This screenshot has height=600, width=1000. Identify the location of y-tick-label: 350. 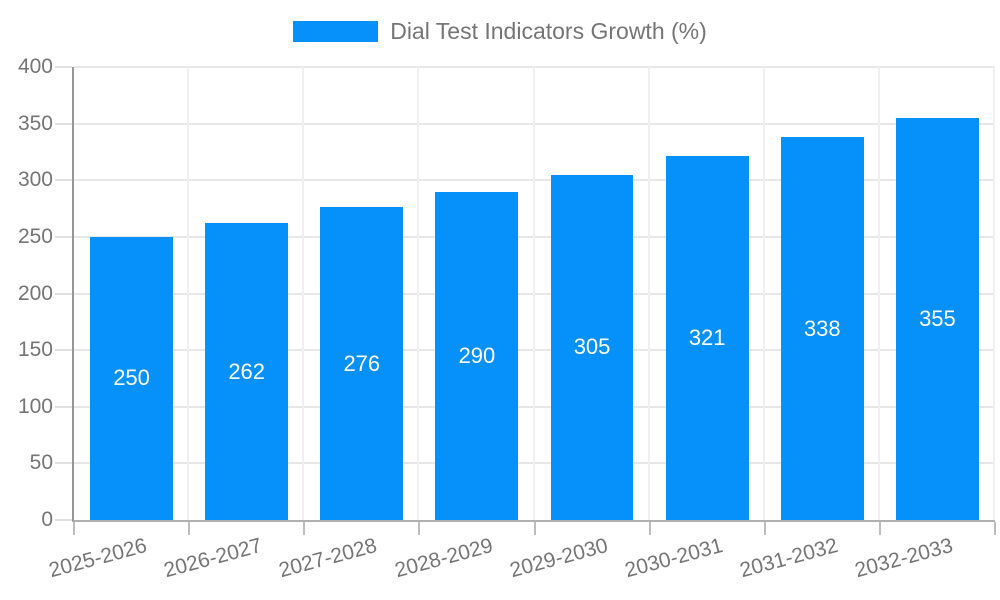
(35, 123).